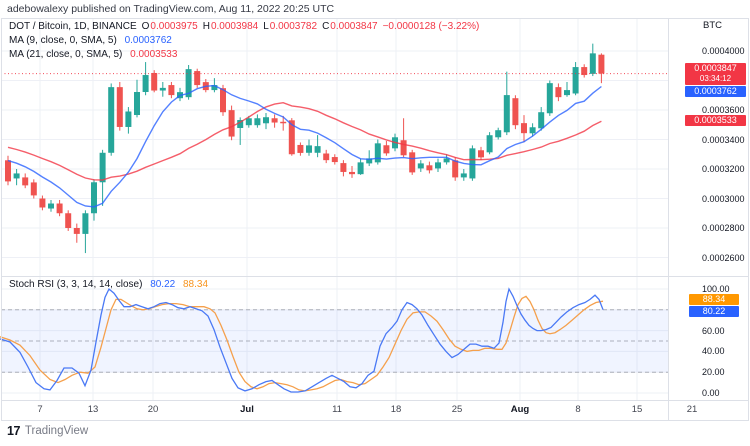 This screenshot has height=446, width=750. Describe the element at coordinates (56, 431) in the screenshot. I see `tradingview-brand-text: TradingView` at that location.